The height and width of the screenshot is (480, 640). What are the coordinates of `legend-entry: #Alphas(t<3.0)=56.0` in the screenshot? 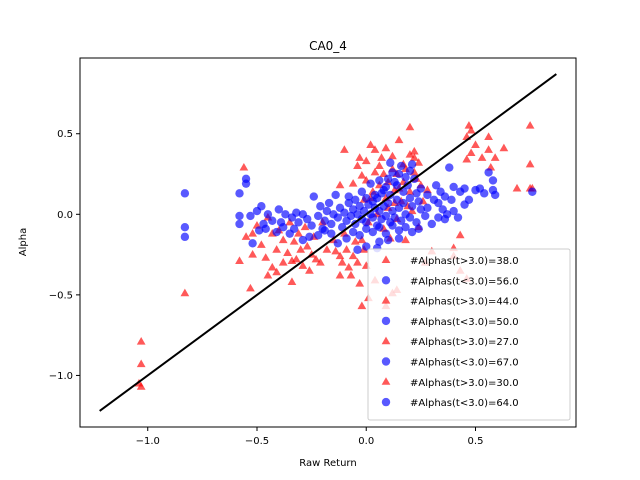 It's located at (450, 281).